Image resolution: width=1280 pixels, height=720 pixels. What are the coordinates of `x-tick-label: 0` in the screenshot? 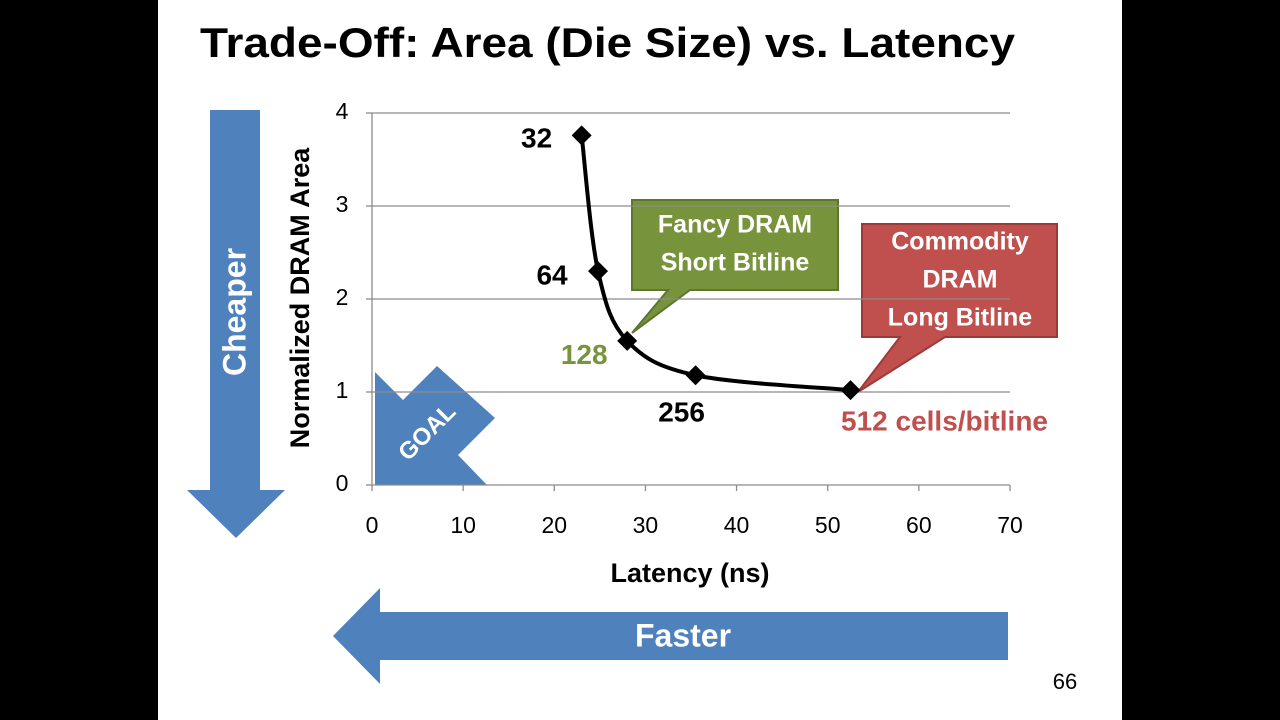 It's located at (372, 525).